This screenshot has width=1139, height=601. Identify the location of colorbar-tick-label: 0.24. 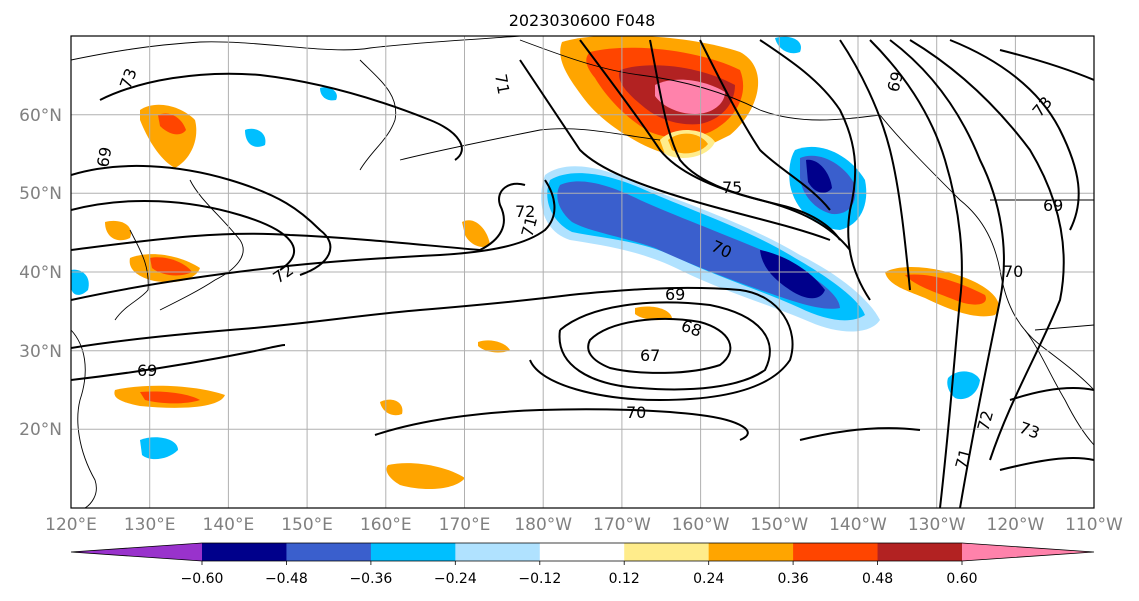
(708, 579).